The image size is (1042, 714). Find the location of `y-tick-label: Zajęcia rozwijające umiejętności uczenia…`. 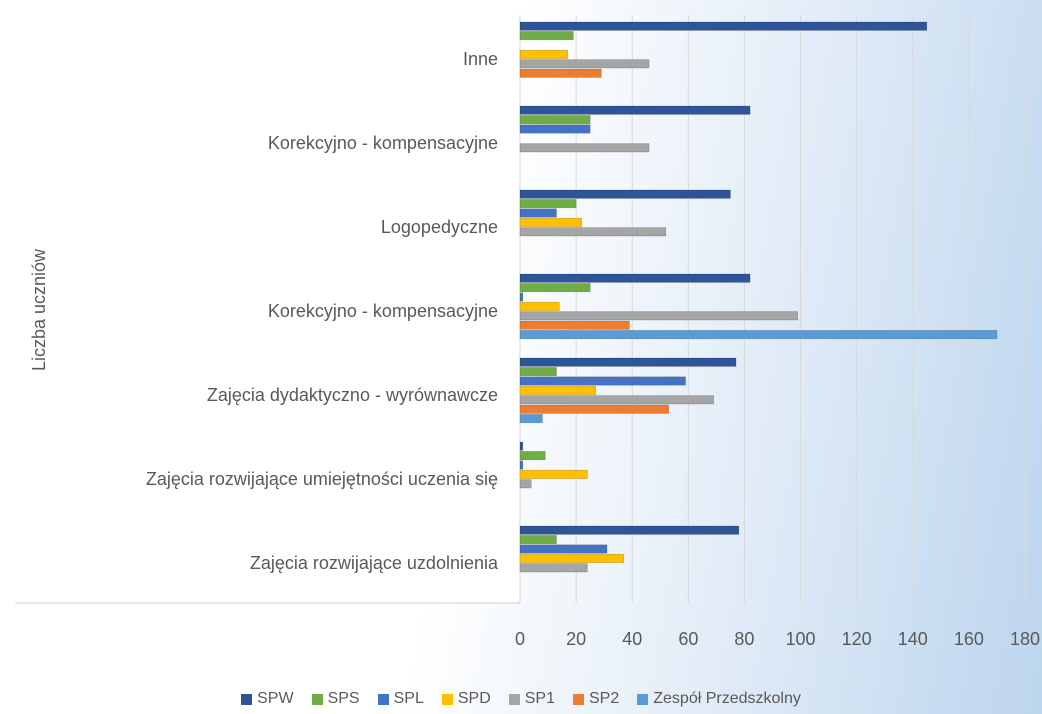

y-tick-label: Zajęcia rozwijające umiejętności uczenia… is located at coordinates (322, 479).